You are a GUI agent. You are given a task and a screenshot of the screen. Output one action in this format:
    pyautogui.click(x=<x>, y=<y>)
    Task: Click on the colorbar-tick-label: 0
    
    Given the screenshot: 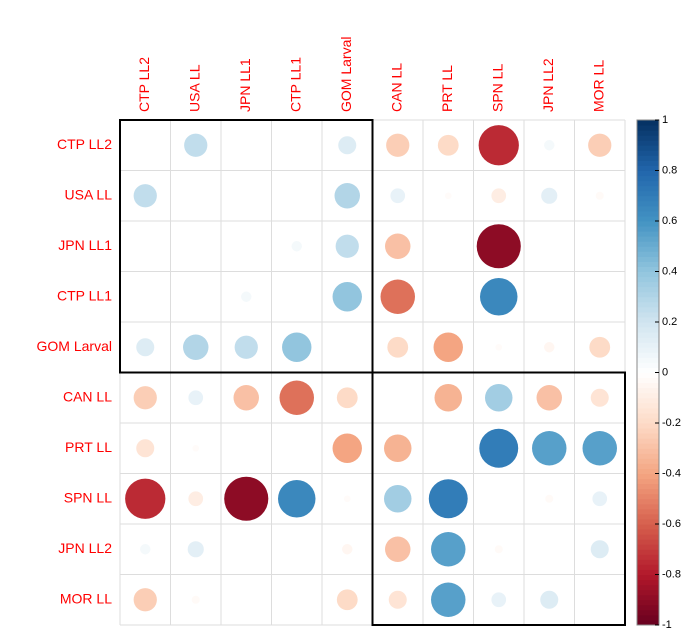 What is the action you would take?
    pyautogui.click(x=665, y=372)
    